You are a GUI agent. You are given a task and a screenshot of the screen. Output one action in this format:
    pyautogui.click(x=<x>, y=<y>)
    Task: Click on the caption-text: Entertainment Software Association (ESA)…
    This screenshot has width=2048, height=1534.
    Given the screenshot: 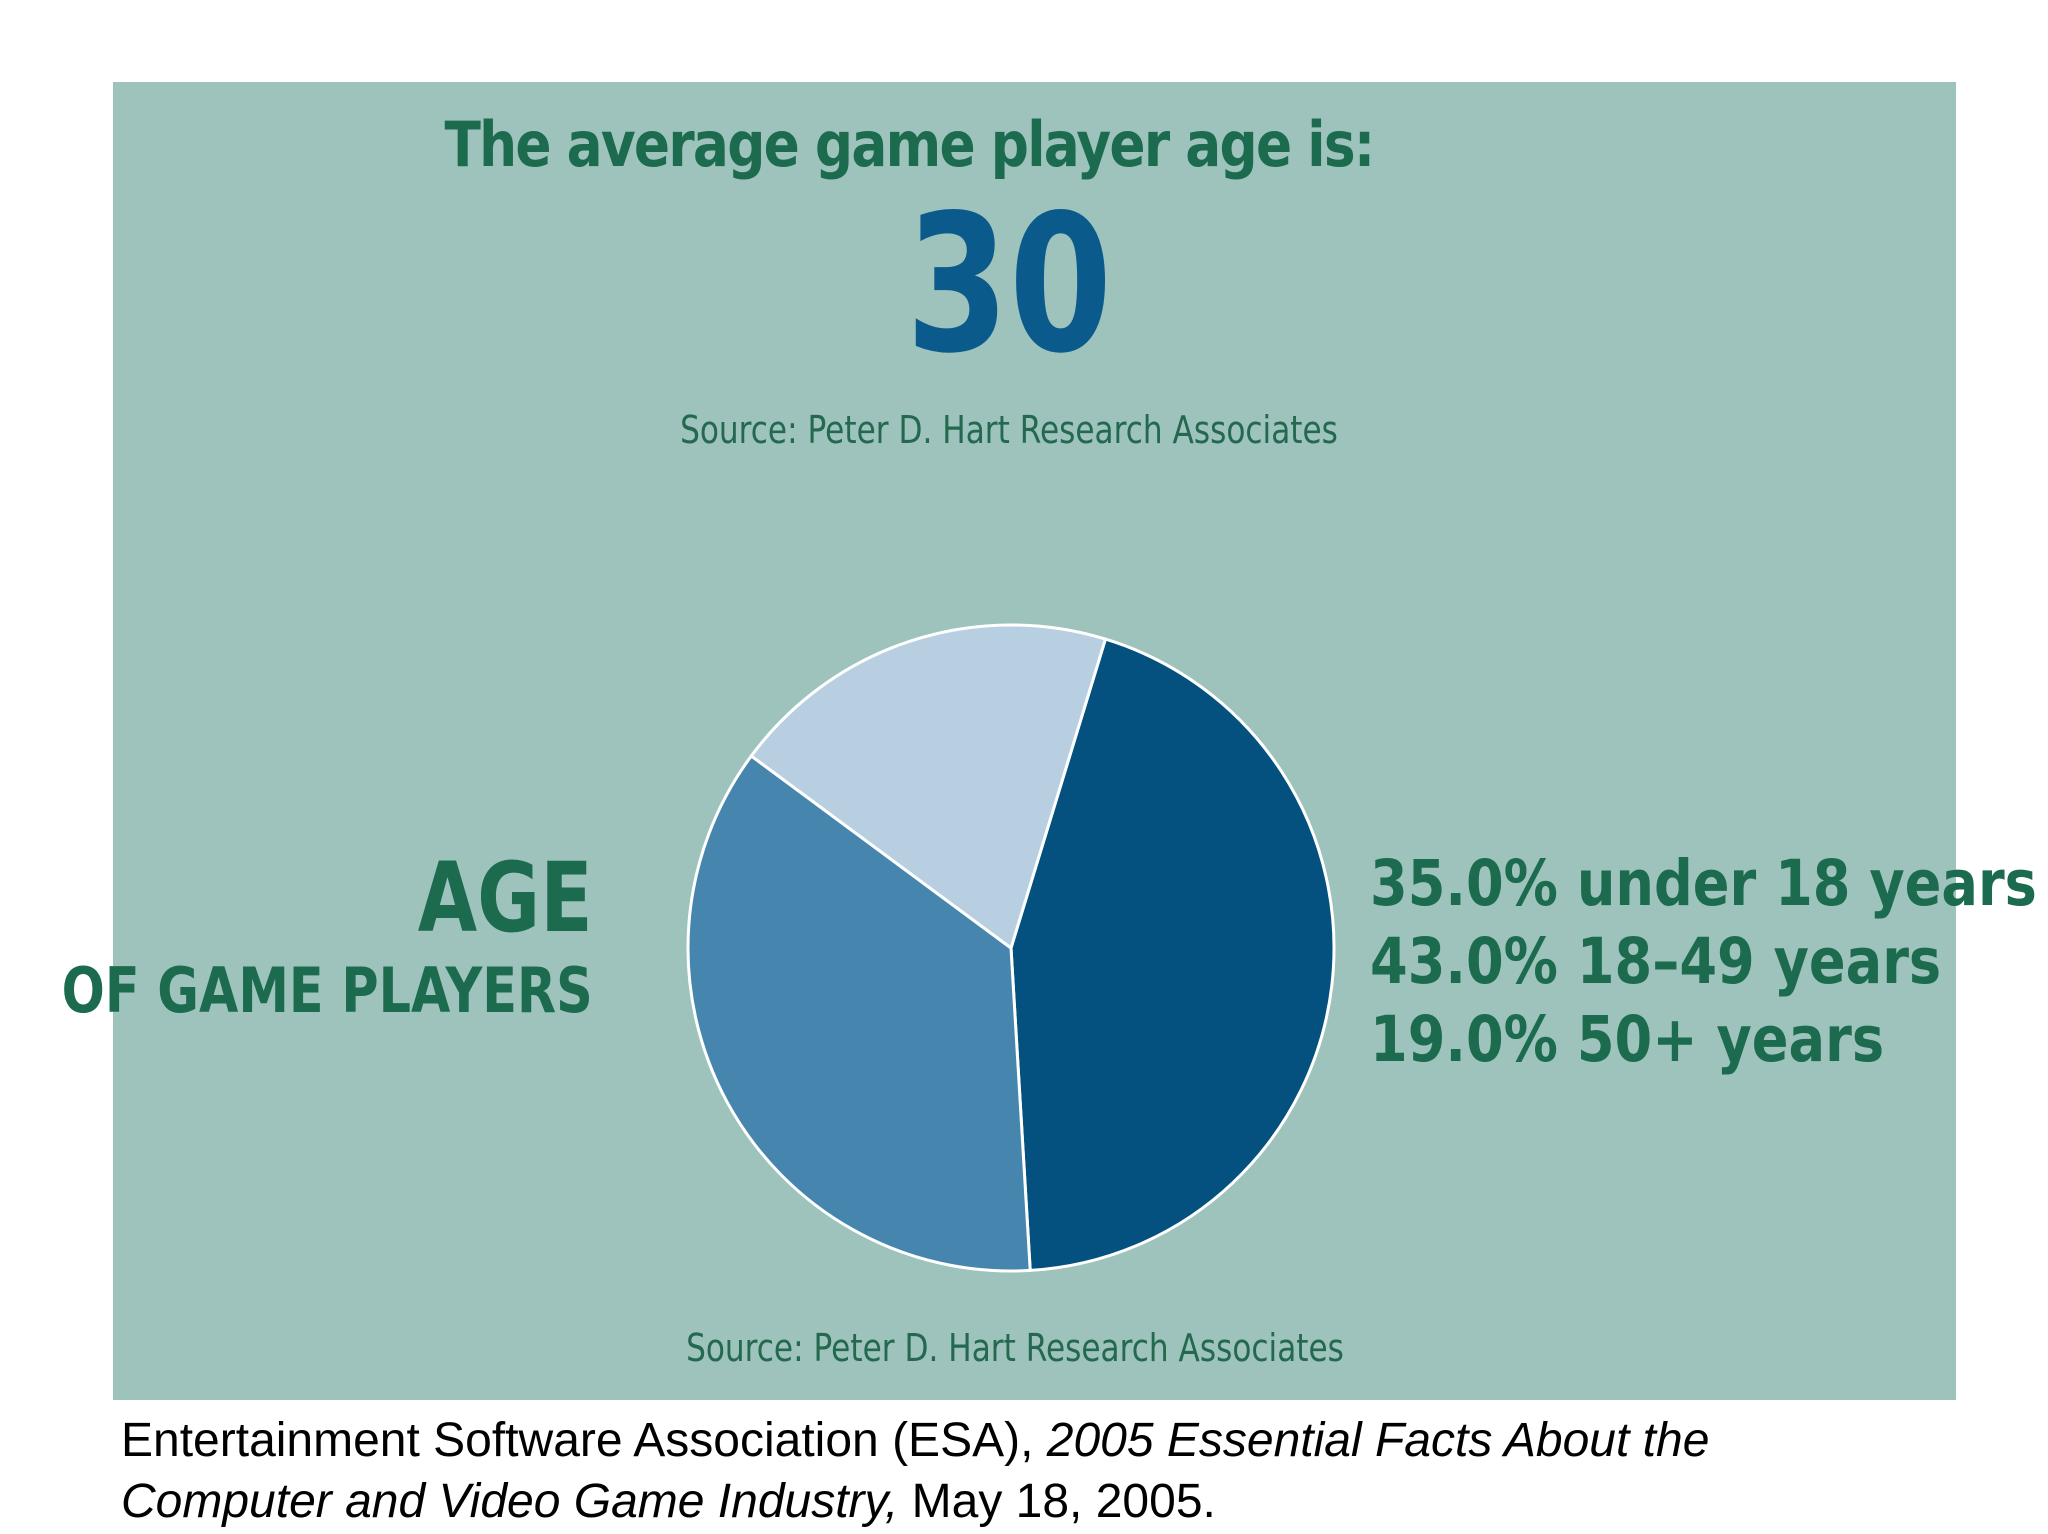 What is the action you would take?
    pyautogui.click(x=584, y=1440)
    